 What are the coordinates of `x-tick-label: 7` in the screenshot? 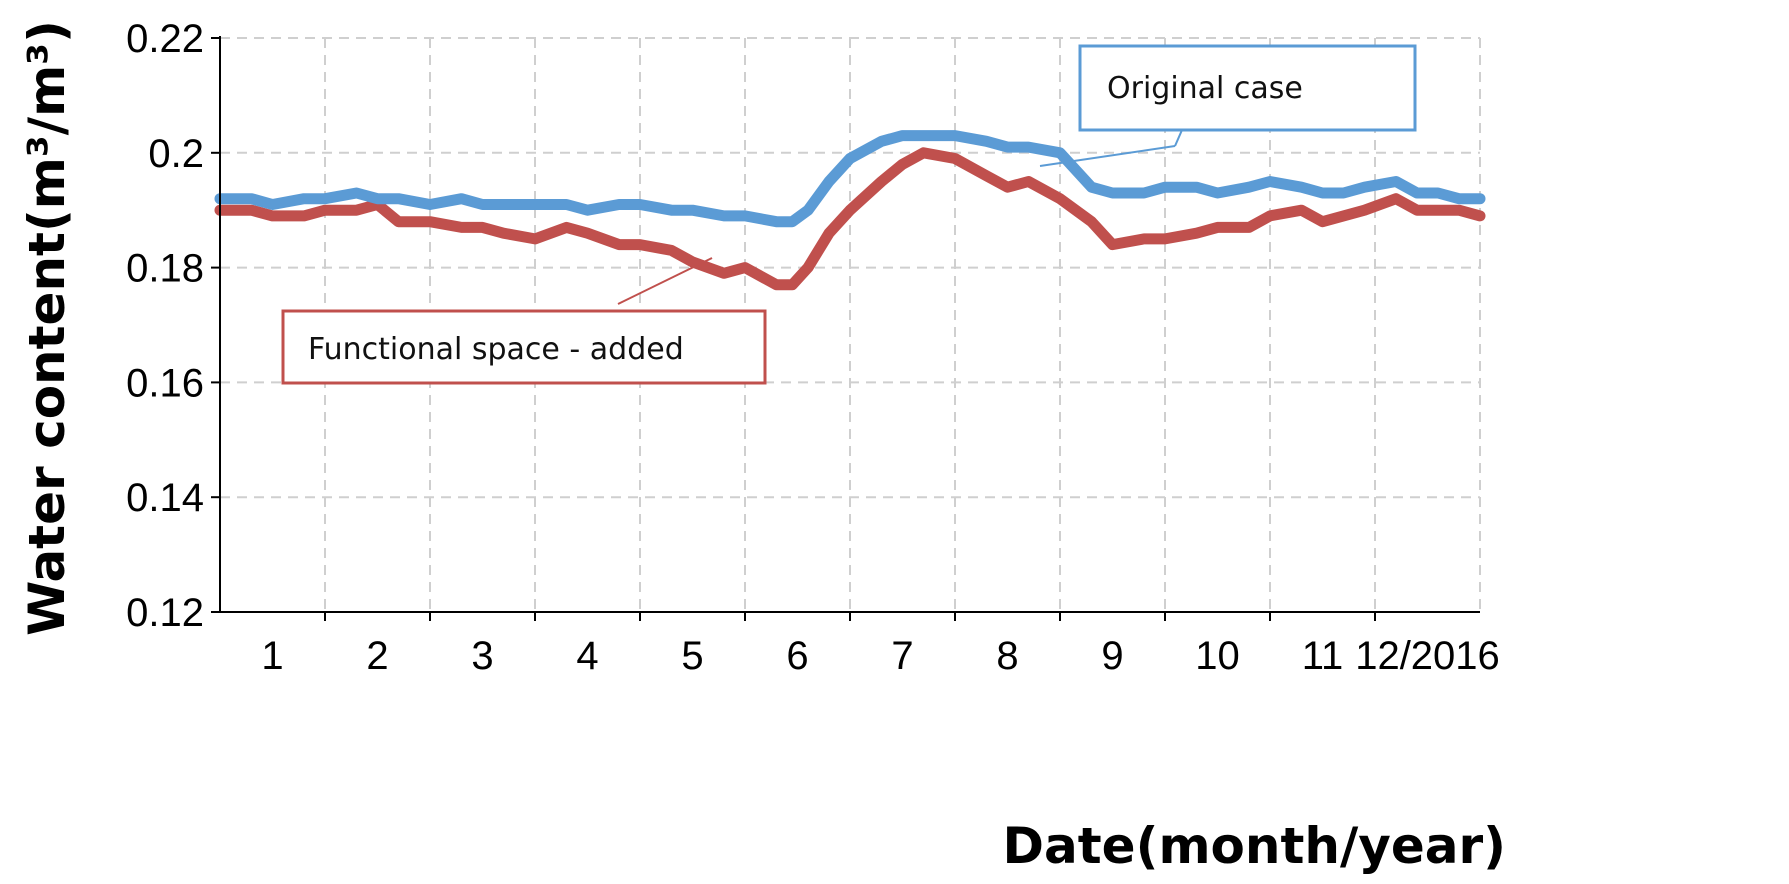 It's located at (902, 656).